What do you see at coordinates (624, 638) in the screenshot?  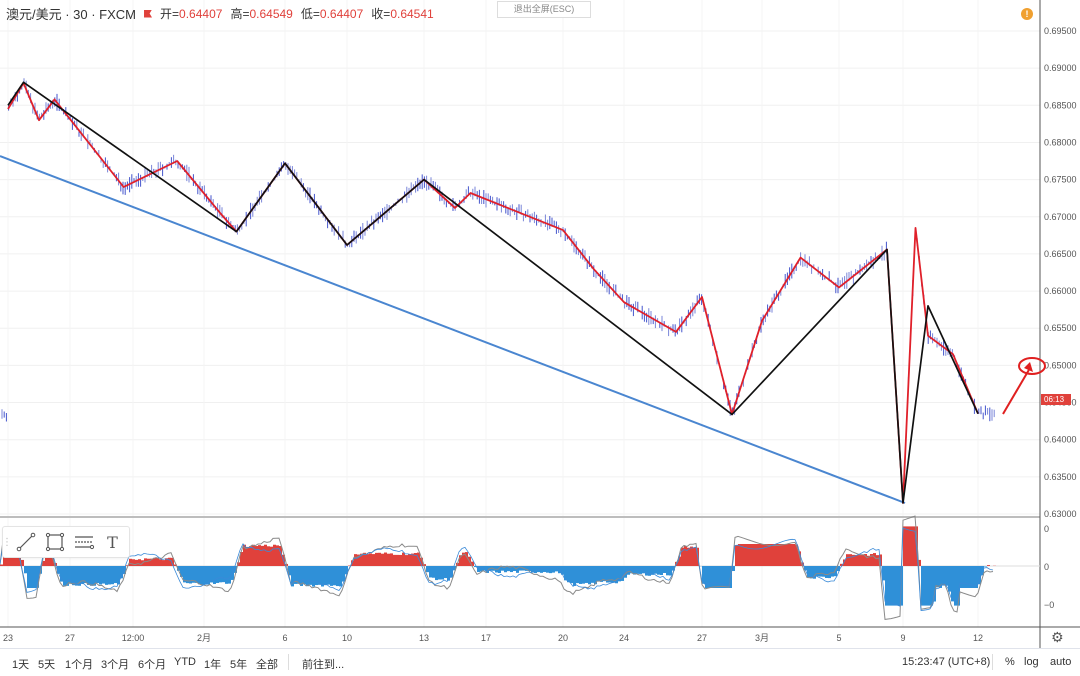 I see `time-tick-label: 24` at bounding box center [624, 638].